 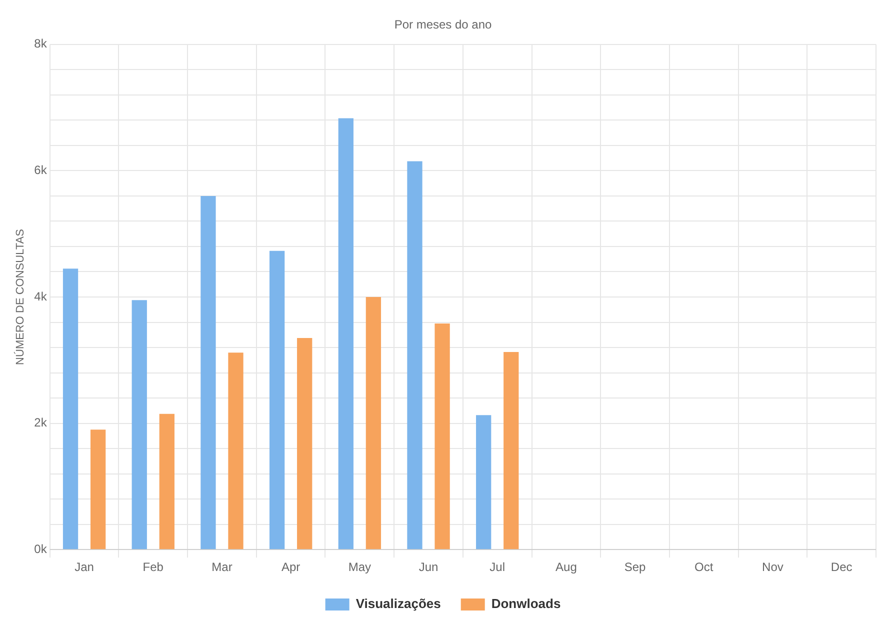 I want to click on x-tick-label: May, so click(x=360, y=567).